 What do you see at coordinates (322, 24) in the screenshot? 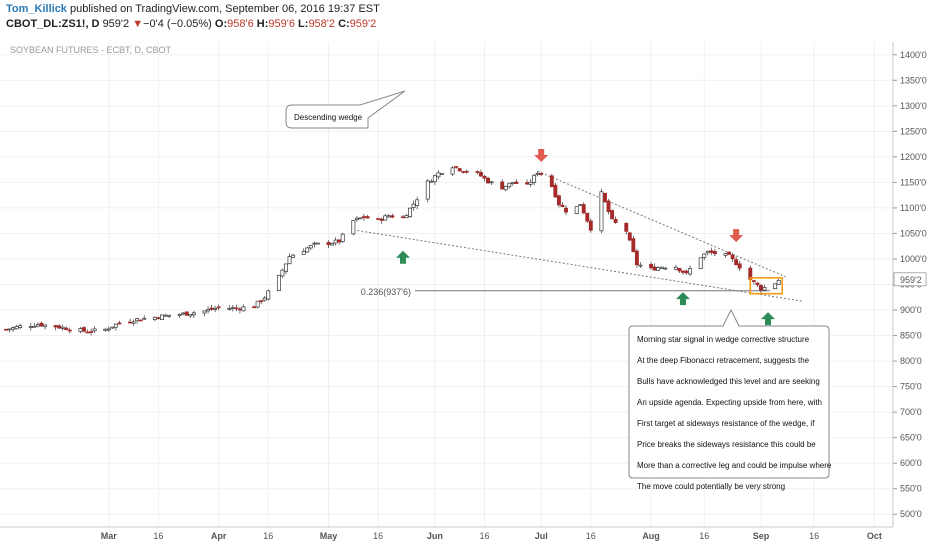
I see `low-value: 958'2` at bounding box center [322, 24].